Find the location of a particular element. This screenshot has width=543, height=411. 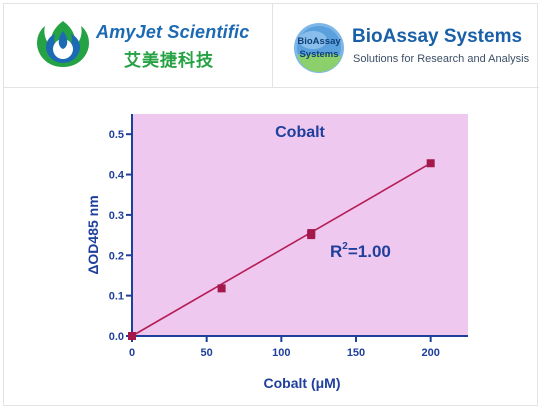

y-tick-label: 0.5 is located at coordinates (116, 135).